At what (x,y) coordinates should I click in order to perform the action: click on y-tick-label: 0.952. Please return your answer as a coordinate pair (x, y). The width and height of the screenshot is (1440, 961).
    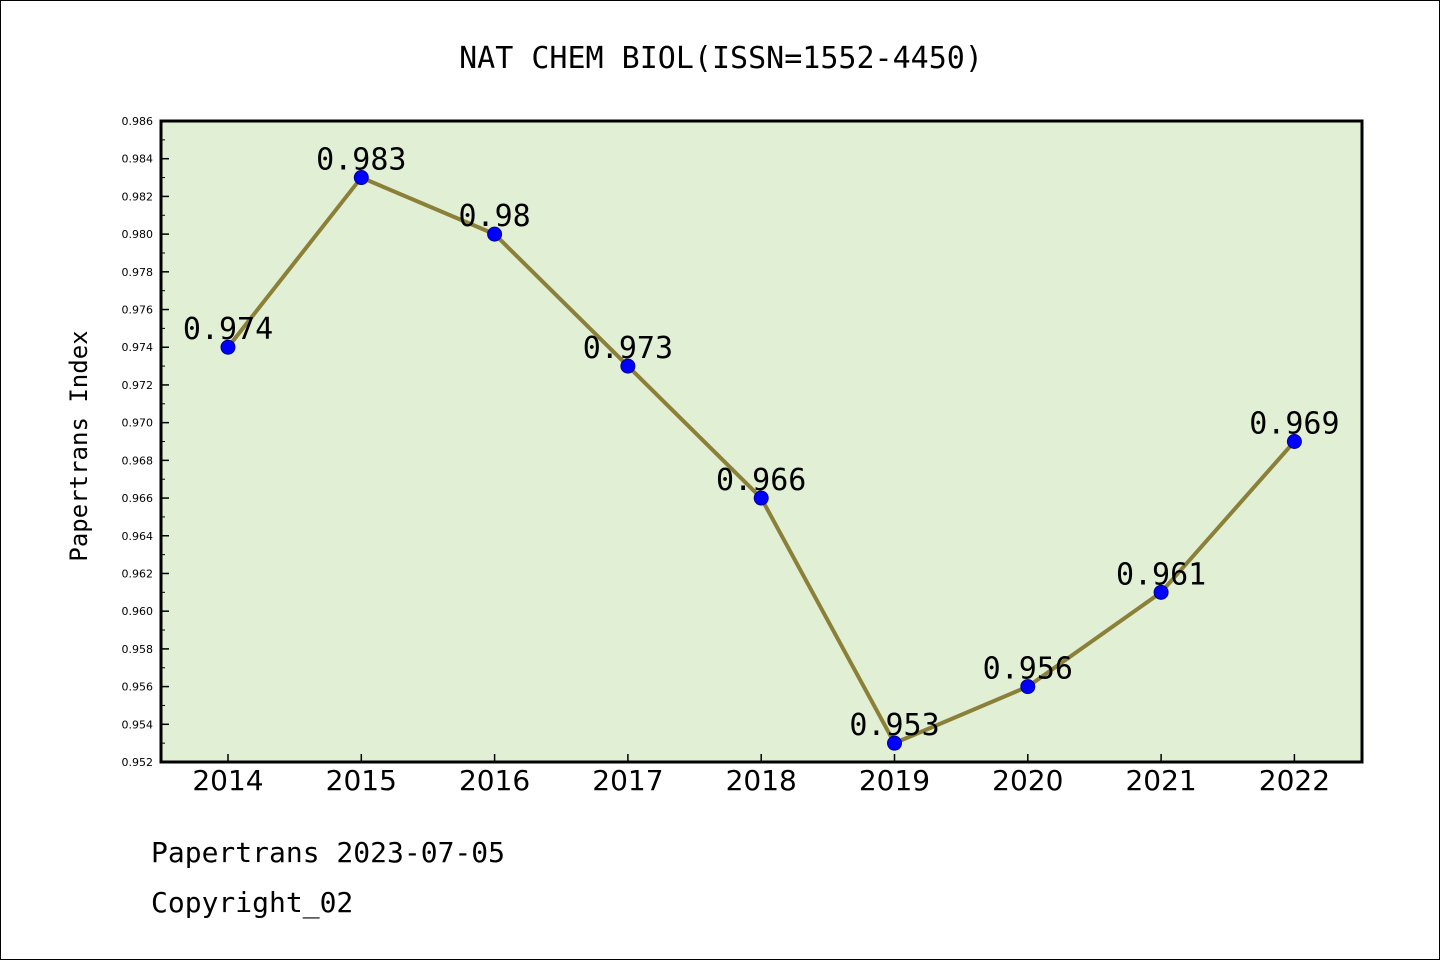
    Looking at the image, I should click on (138, 762).